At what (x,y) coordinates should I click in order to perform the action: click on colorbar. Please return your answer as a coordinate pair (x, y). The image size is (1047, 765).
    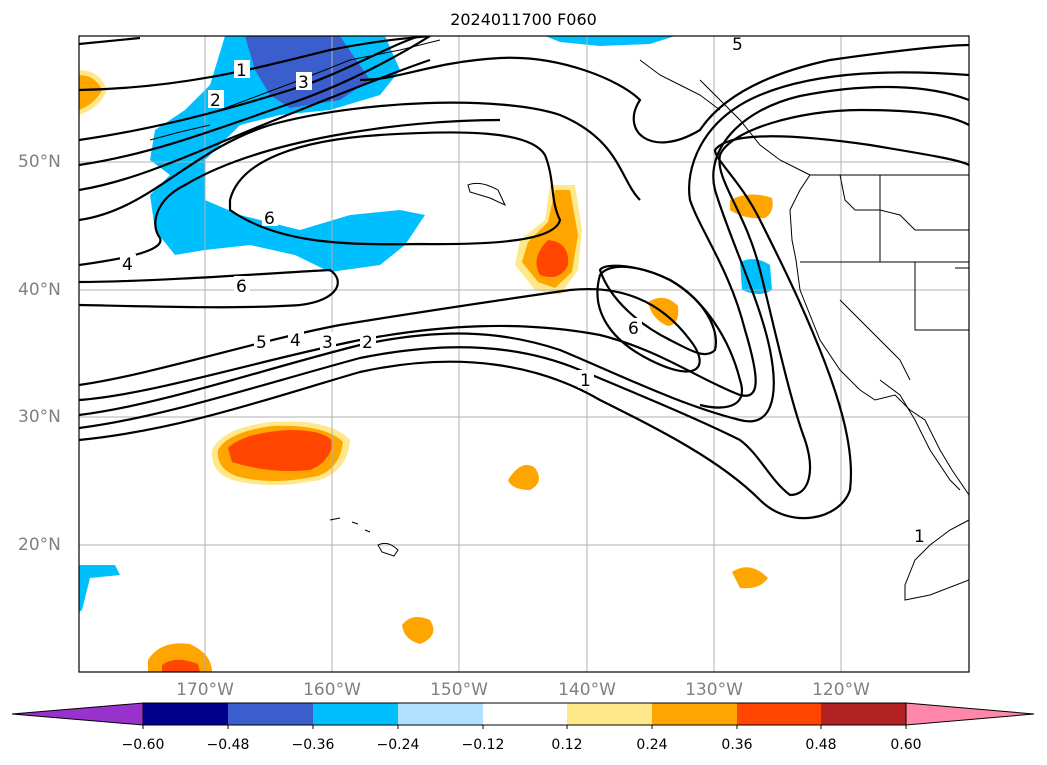
    Looking at the image, I should click on (523, 715).